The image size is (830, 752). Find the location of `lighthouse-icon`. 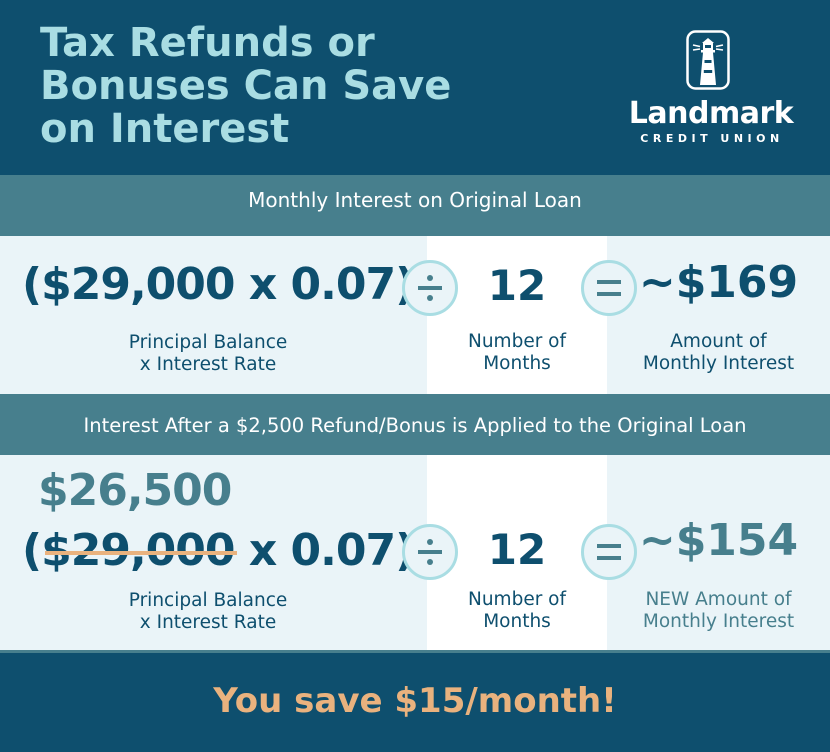

lighthouse-icon is located at coordinates (708, 60).